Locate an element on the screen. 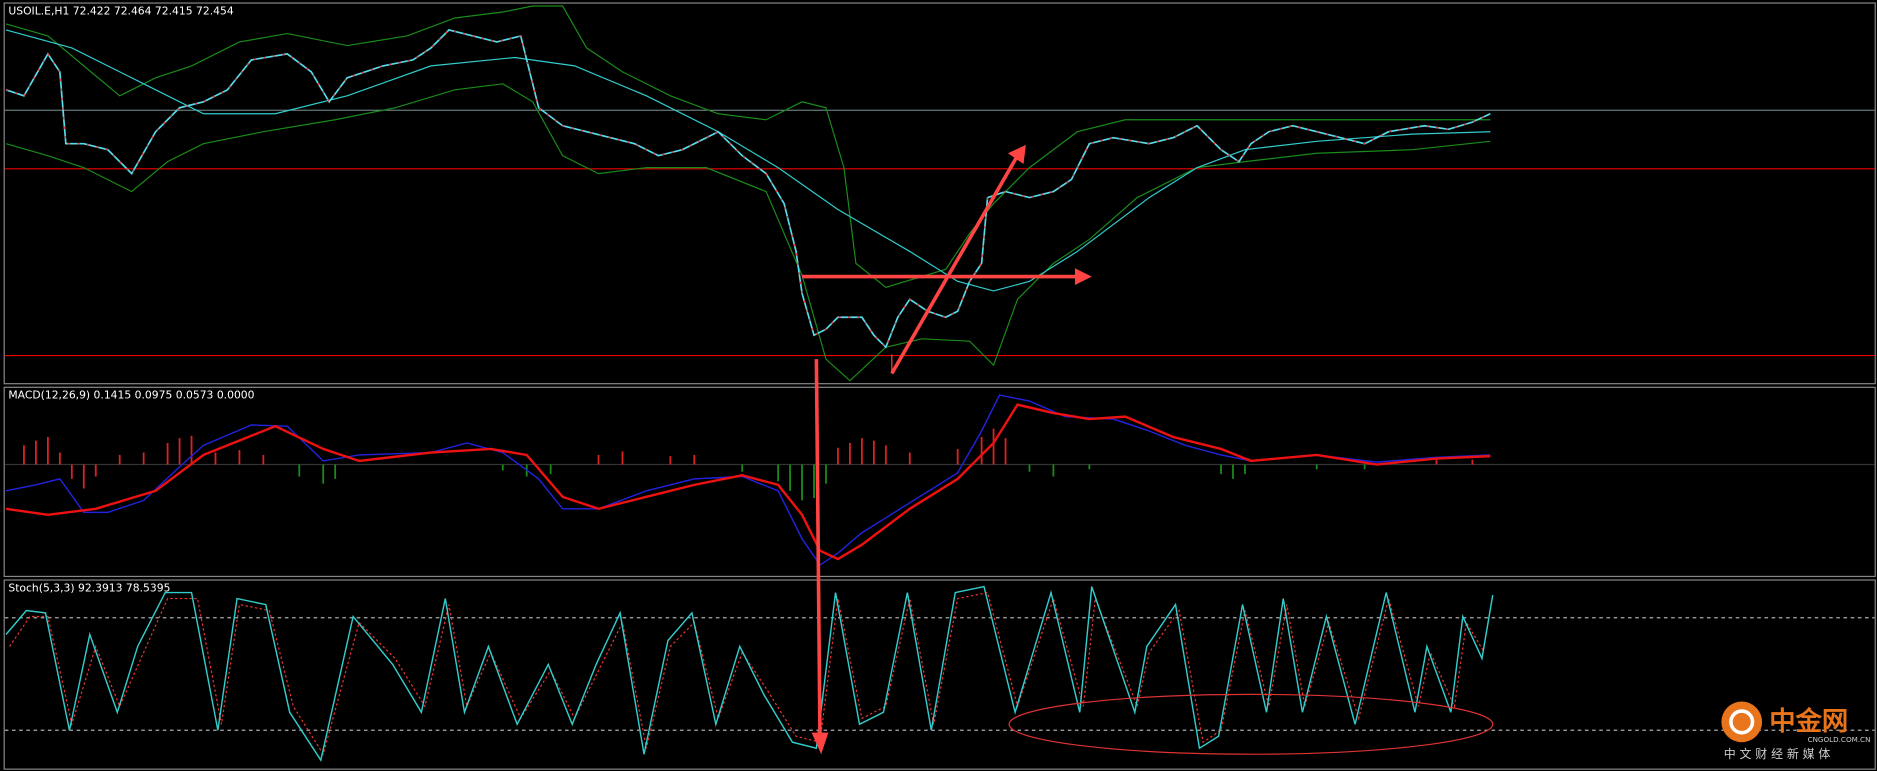 The width and height of the screenshot is (1877, 771). symbol-info: USOIL.E,H1 72.422 72.464 72.415 72.454 is located at coordinates (120, 10).